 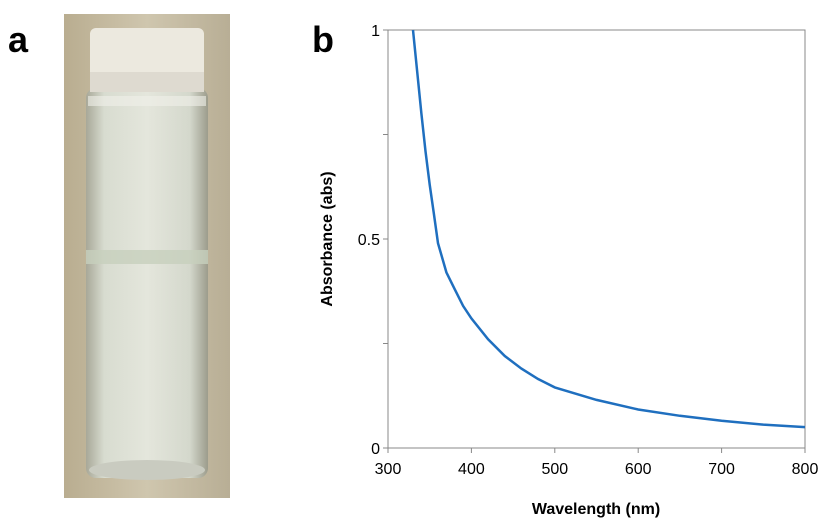 What do you see at coordinates (471, 469) in the screenshot?
I see `x-tick-label: 400` at bounding box center [471, 469].